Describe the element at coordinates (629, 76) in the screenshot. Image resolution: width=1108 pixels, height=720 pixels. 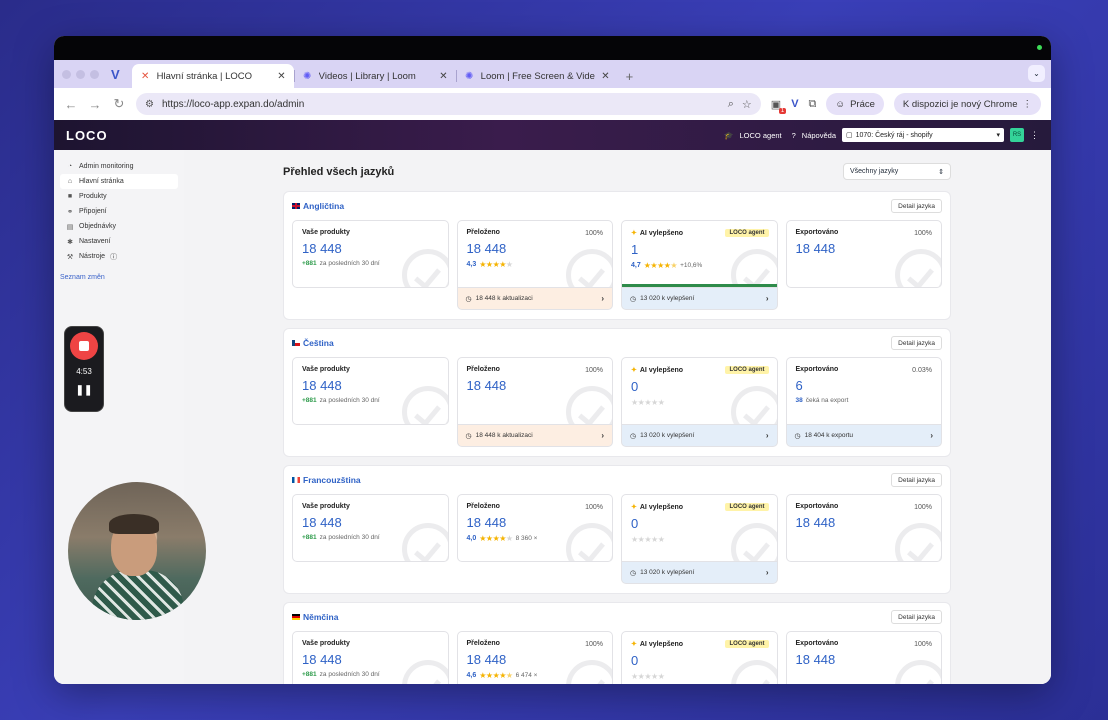
I see `new-tab-button: +` at that location.